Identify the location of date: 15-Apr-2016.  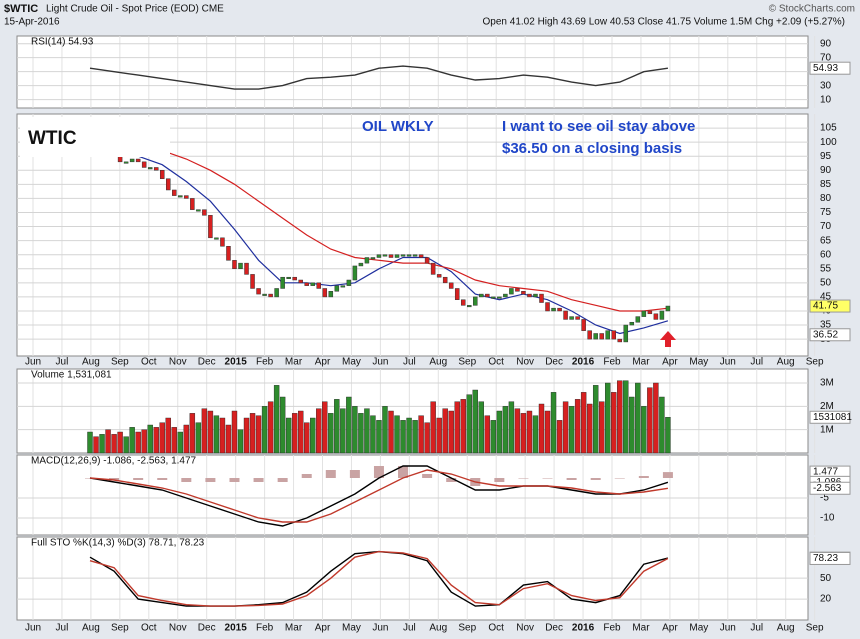
(32, 22).